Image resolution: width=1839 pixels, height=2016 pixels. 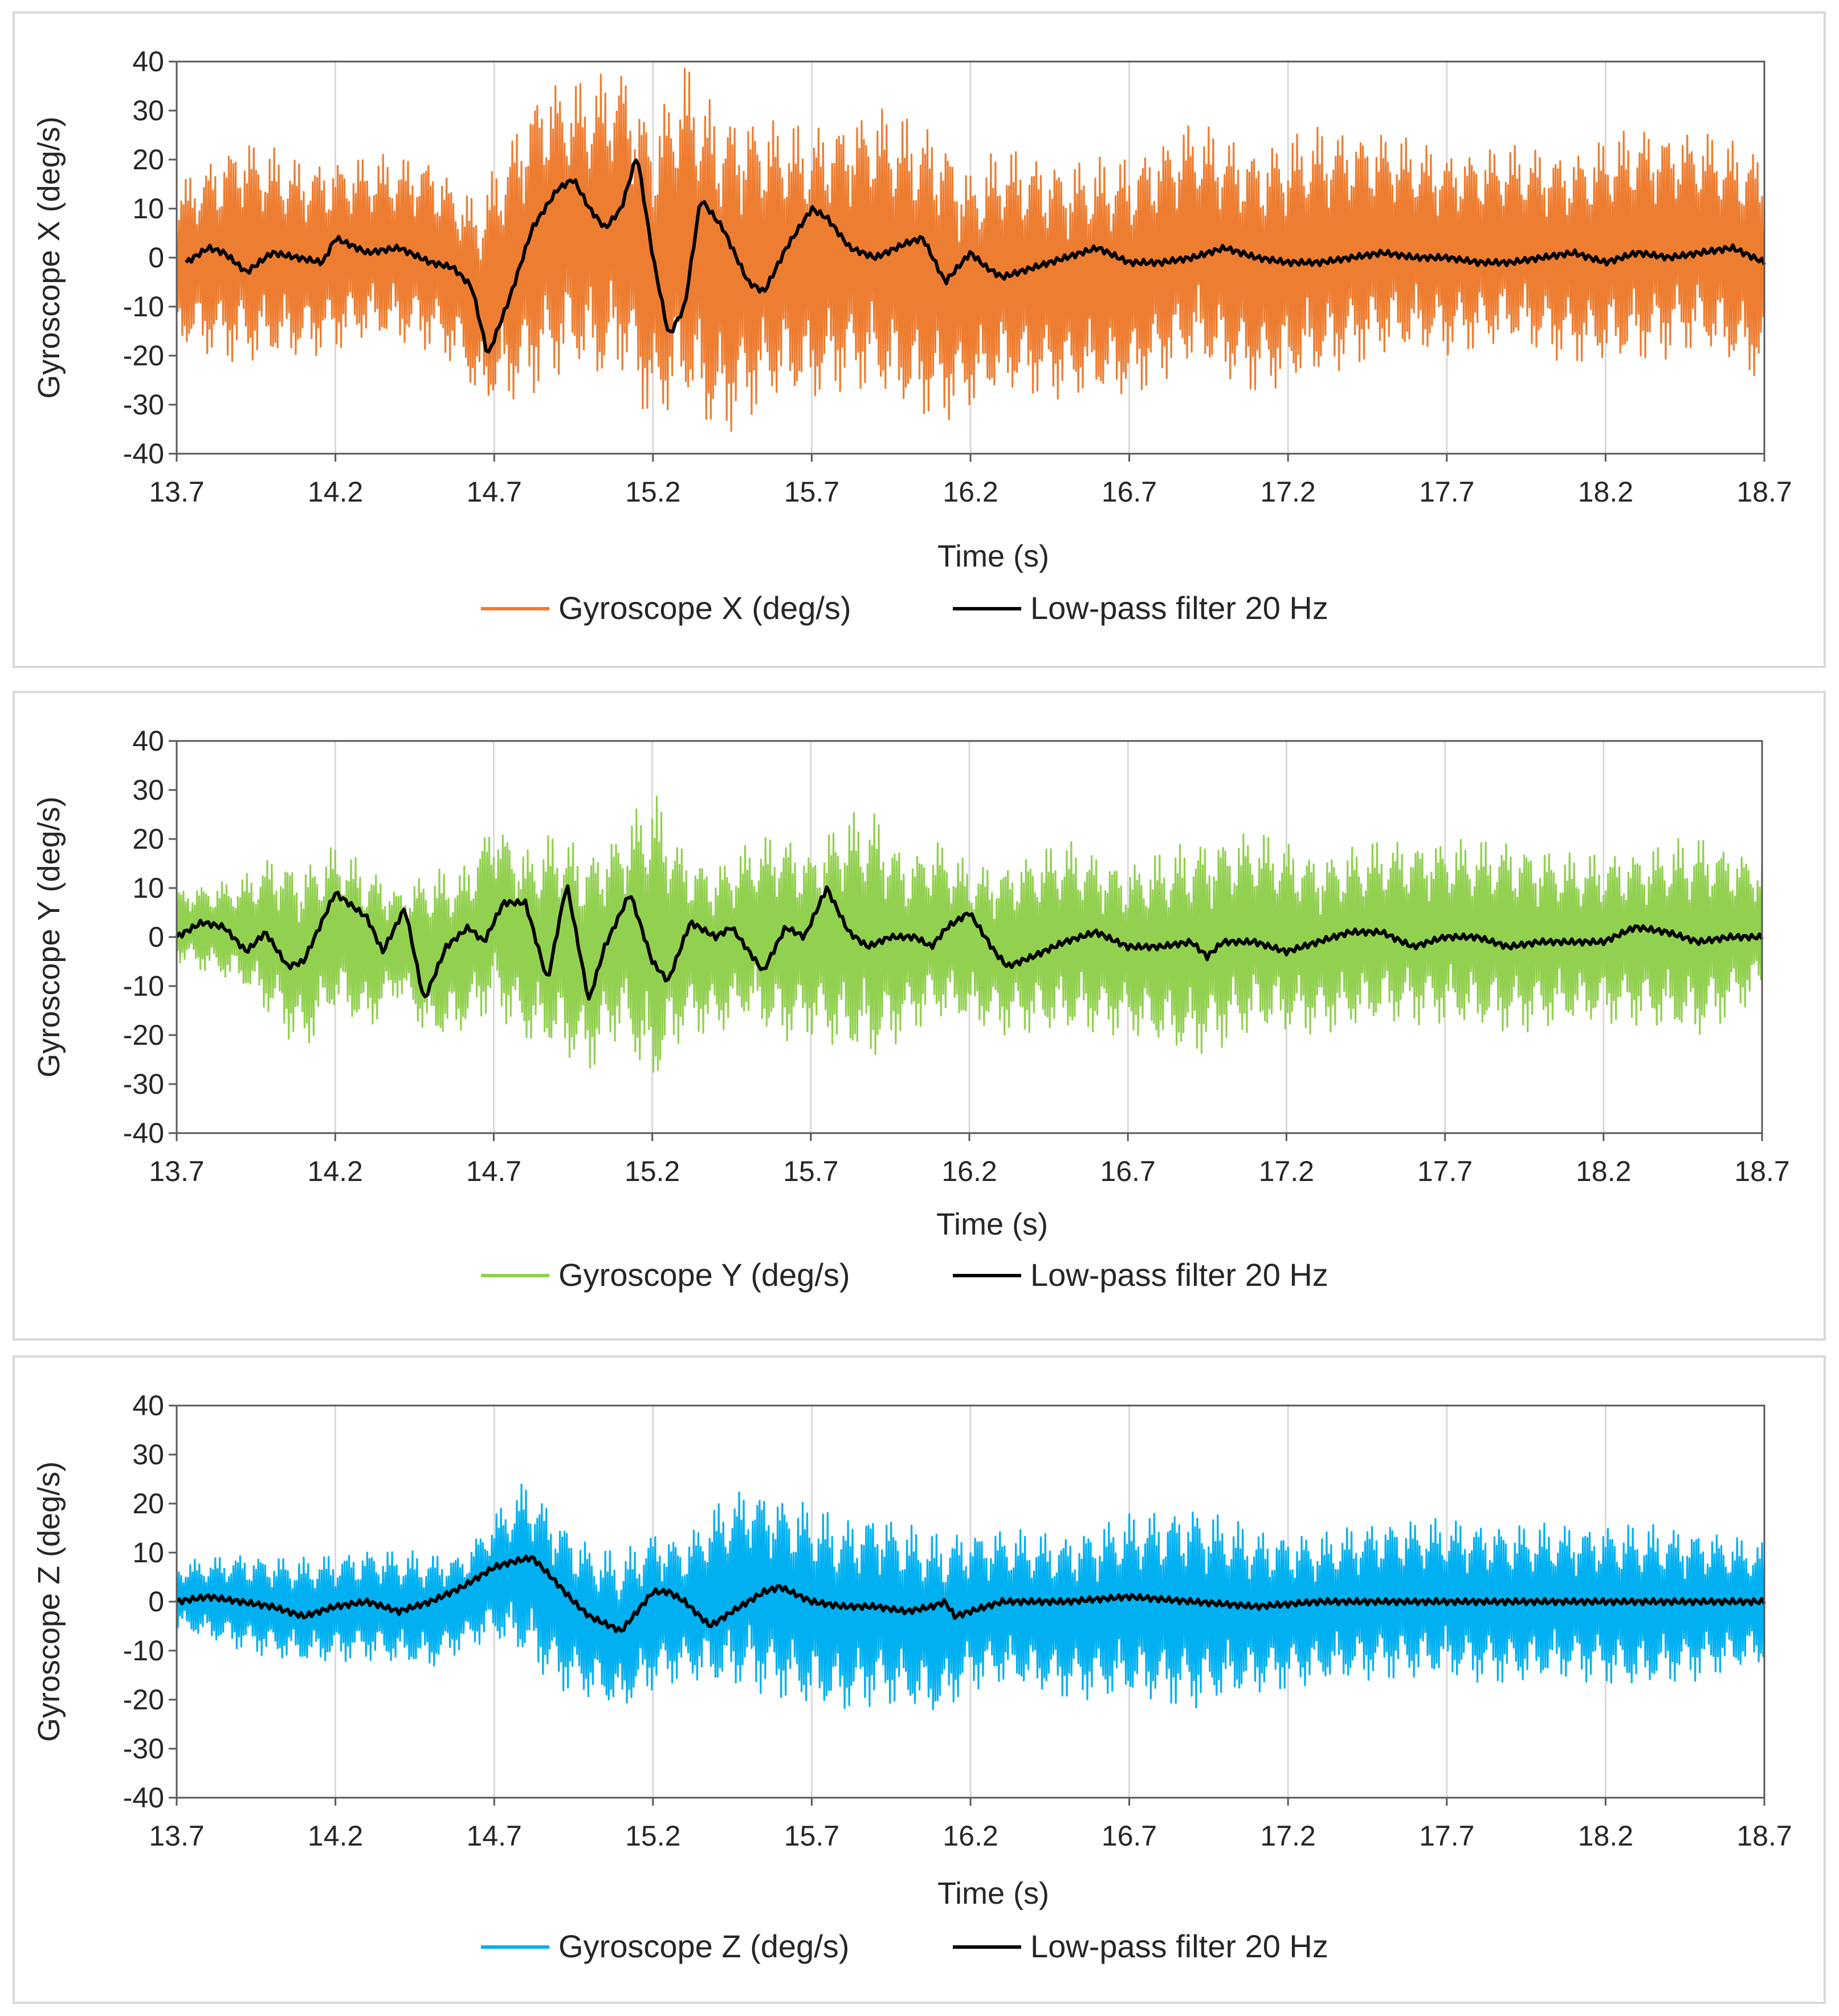 What do you see at coordinates (704, 1275) in the screenshot?
I see `legend-label-gyroscope-y: Gyroscope Y (deg/s)` at bounding box center [704, 1275].